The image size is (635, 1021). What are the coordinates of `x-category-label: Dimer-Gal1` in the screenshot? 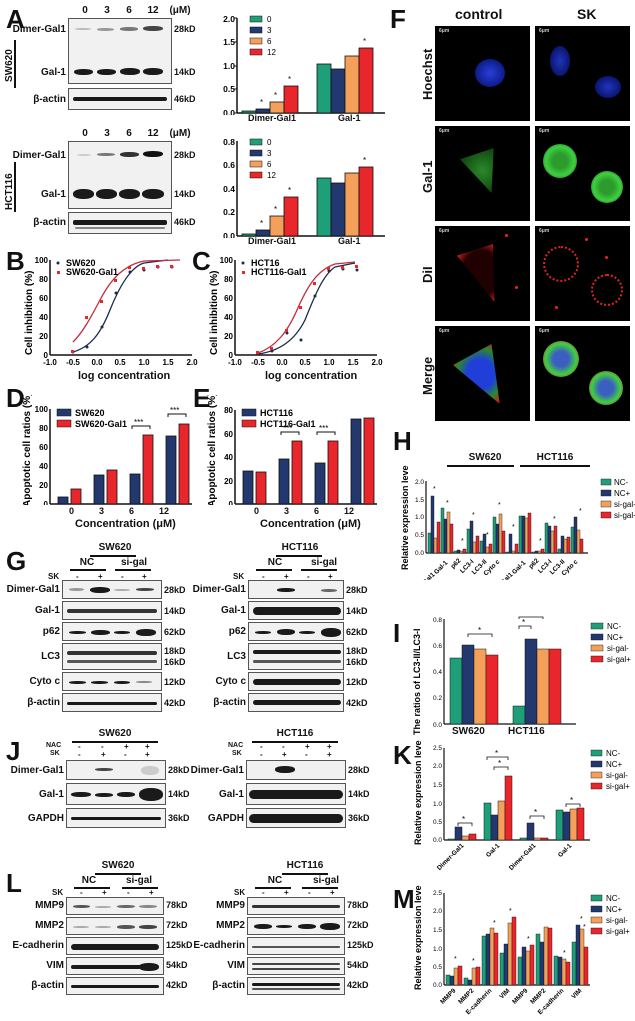 It's located at (272, 241).